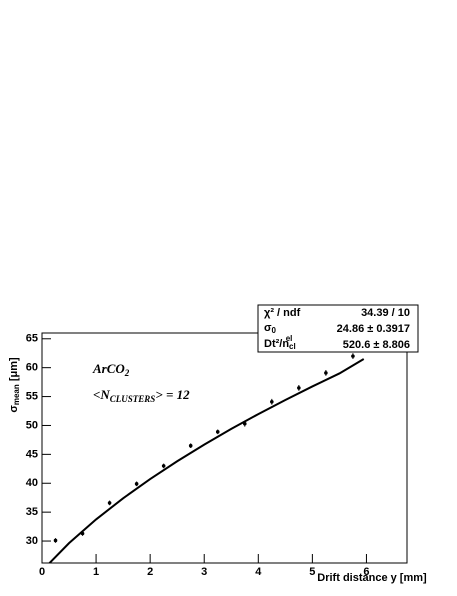 Image resolution: width=457 pixels, height=596 pixels. What do you see at coordinates (258, 572) in the screenshot?
I see `x-tick-label: 4` at bounding box center [258, 572].